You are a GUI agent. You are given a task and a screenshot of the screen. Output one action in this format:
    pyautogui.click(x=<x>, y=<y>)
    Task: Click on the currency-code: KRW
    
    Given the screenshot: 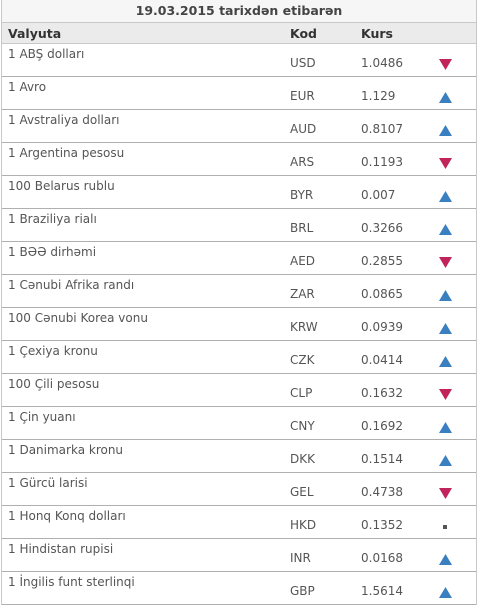 What is the action you would take?
    pyautogui.click(x=304, y=327)
    